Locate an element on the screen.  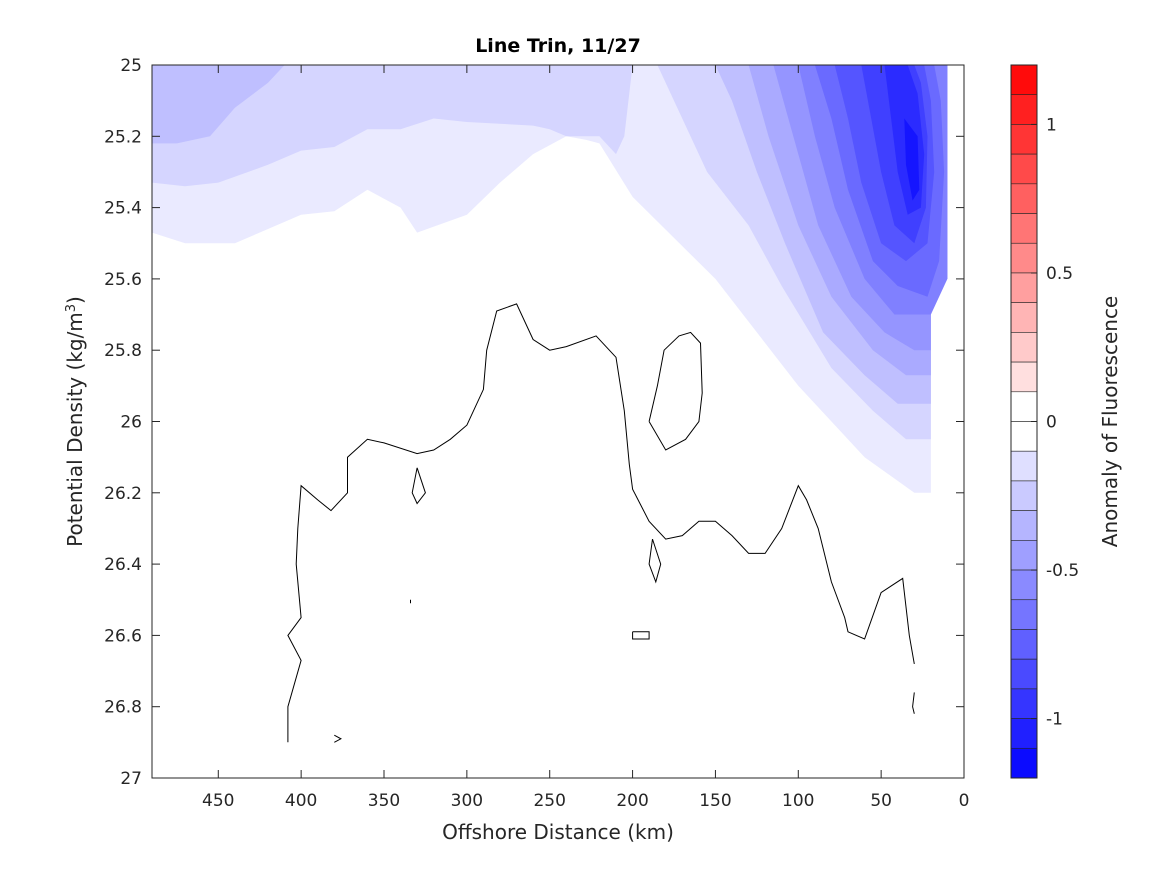
y-tick-label: 26.8 is located at coordinates (123, 708).